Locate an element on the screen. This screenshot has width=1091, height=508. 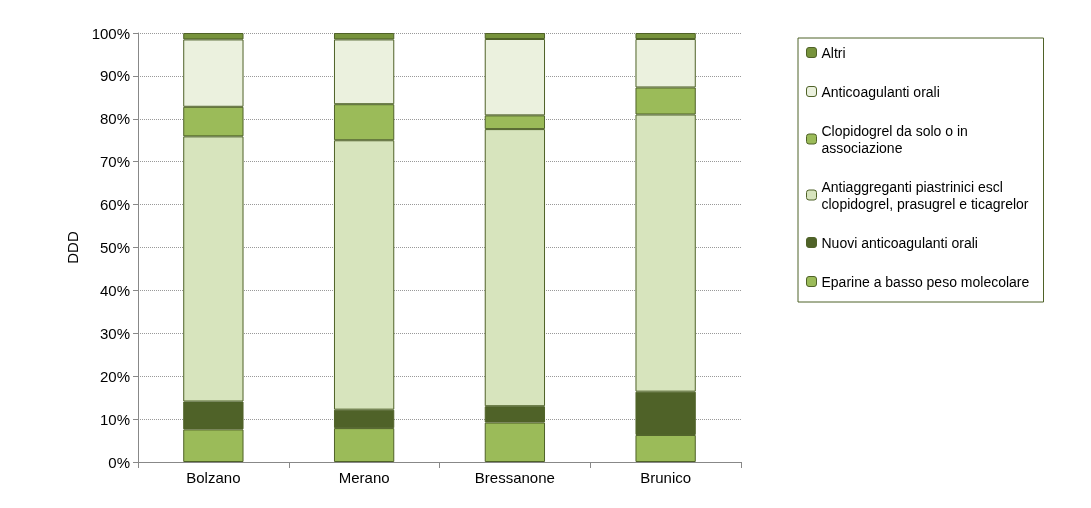
y-tick-label: 40% is located at coordinates (114, 290).